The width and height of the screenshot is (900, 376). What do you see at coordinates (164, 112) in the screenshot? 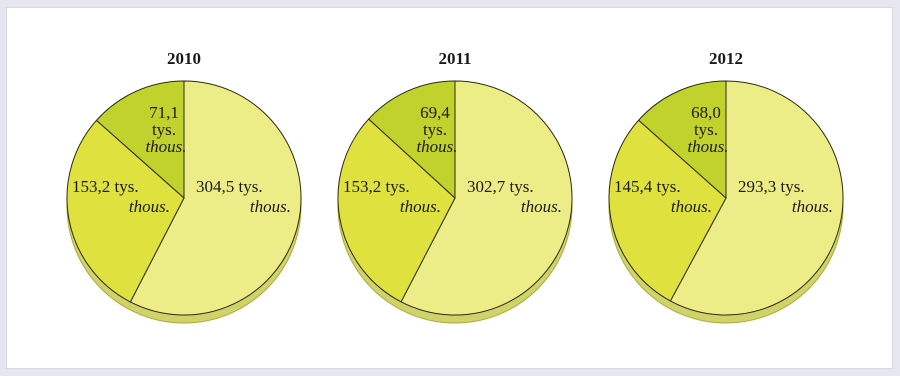
I see `slice-label: 71,1` at bounding box center [164, 112].